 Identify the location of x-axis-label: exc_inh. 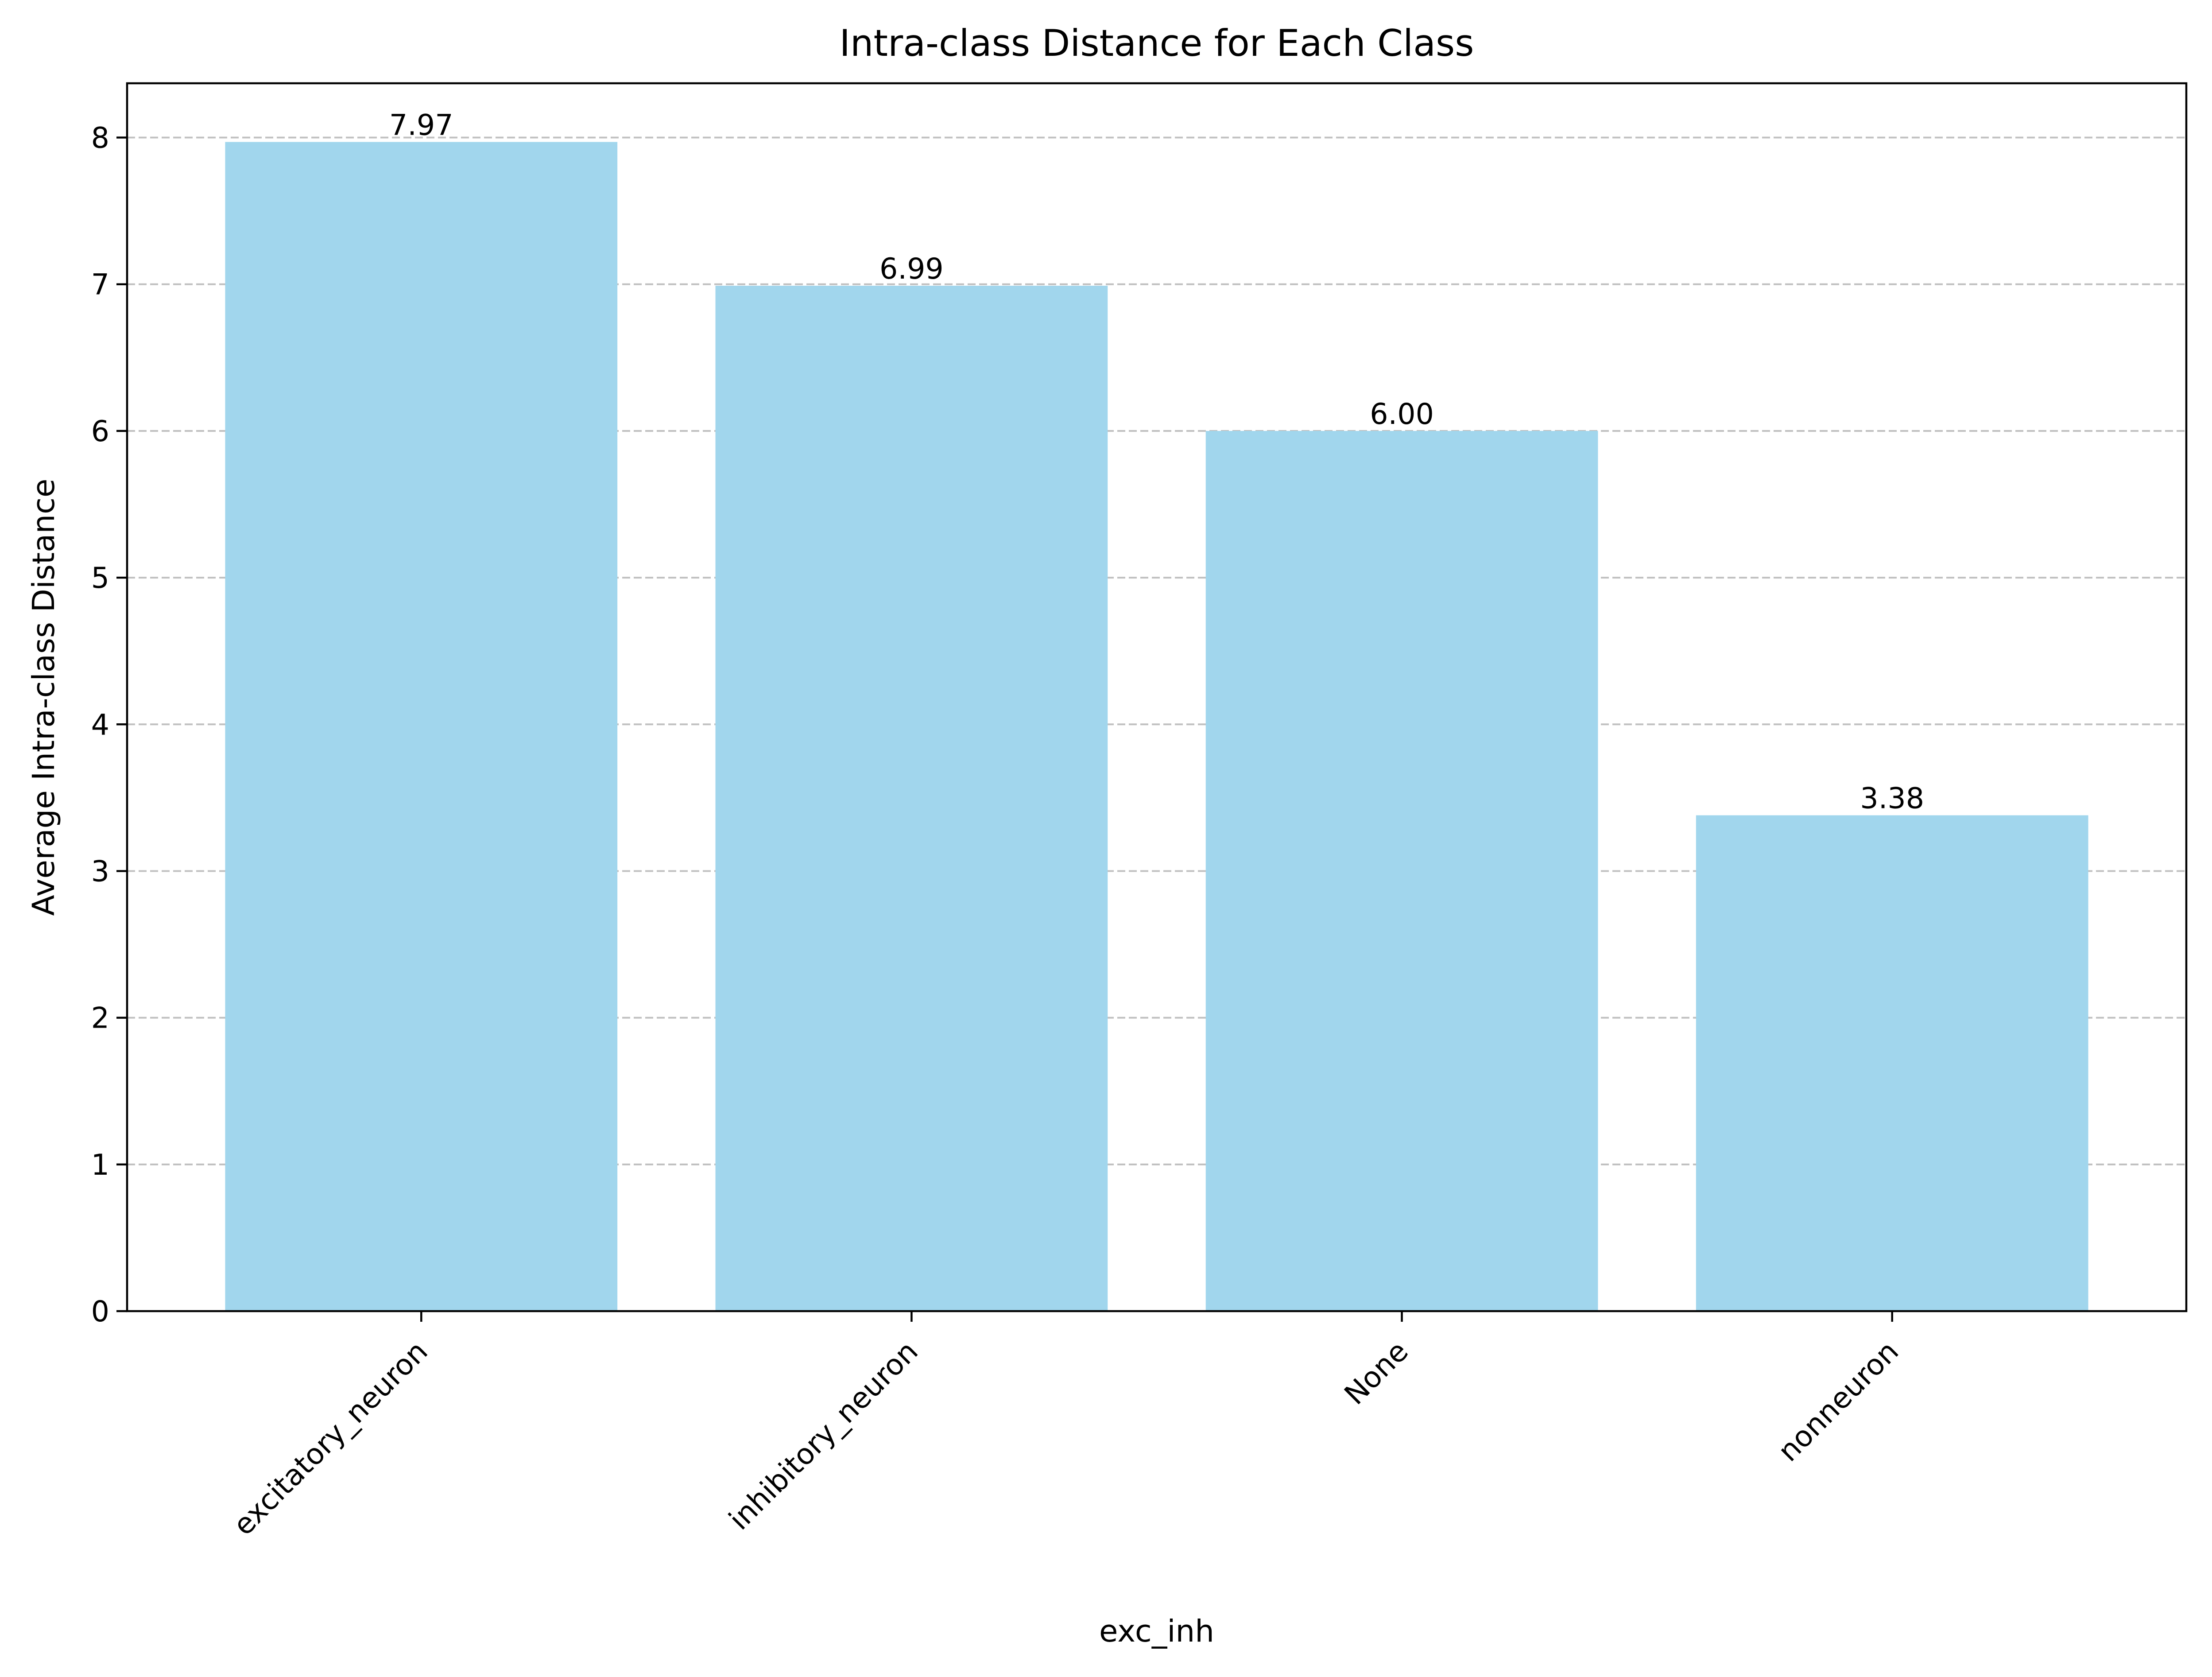
(1156, 1631).